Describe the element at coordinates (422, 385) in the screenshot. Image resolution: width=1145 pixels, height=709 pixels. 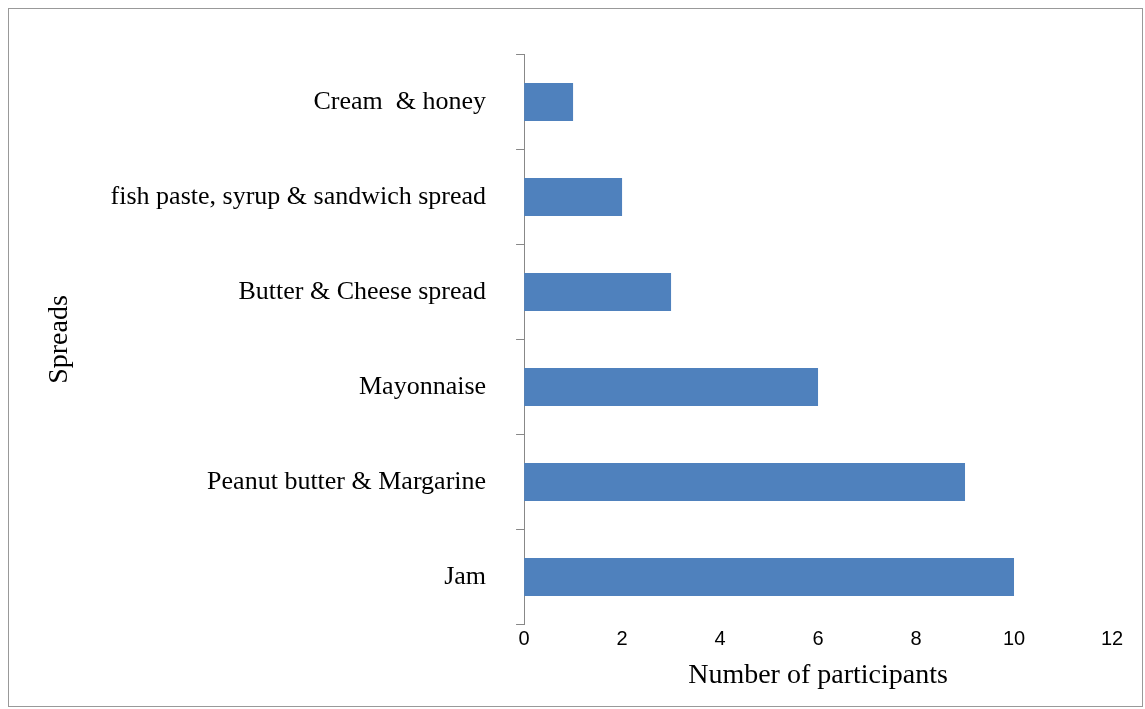
I see `y-tick-label: Mayonnaise` at that location.